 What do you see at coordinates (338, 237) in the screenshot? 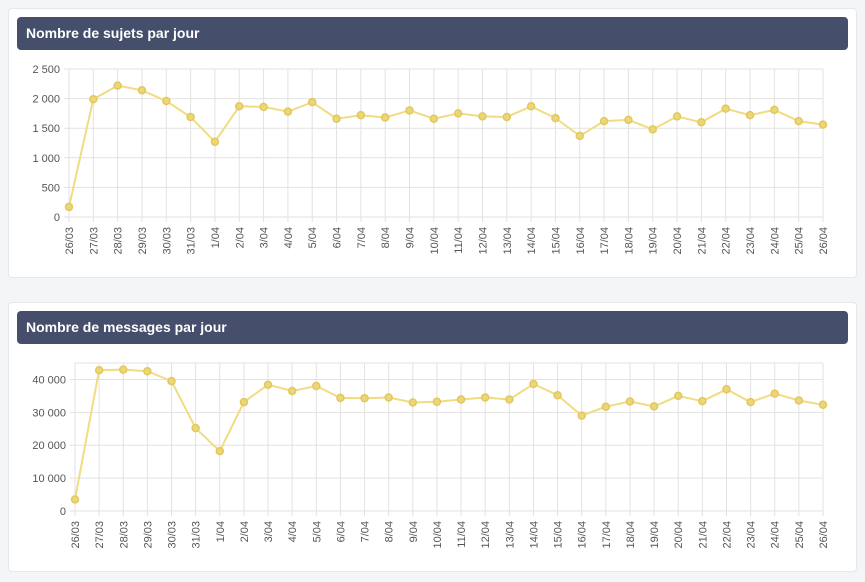
I see `x-tick-label: 6/04` at bounding box center [338, 237].